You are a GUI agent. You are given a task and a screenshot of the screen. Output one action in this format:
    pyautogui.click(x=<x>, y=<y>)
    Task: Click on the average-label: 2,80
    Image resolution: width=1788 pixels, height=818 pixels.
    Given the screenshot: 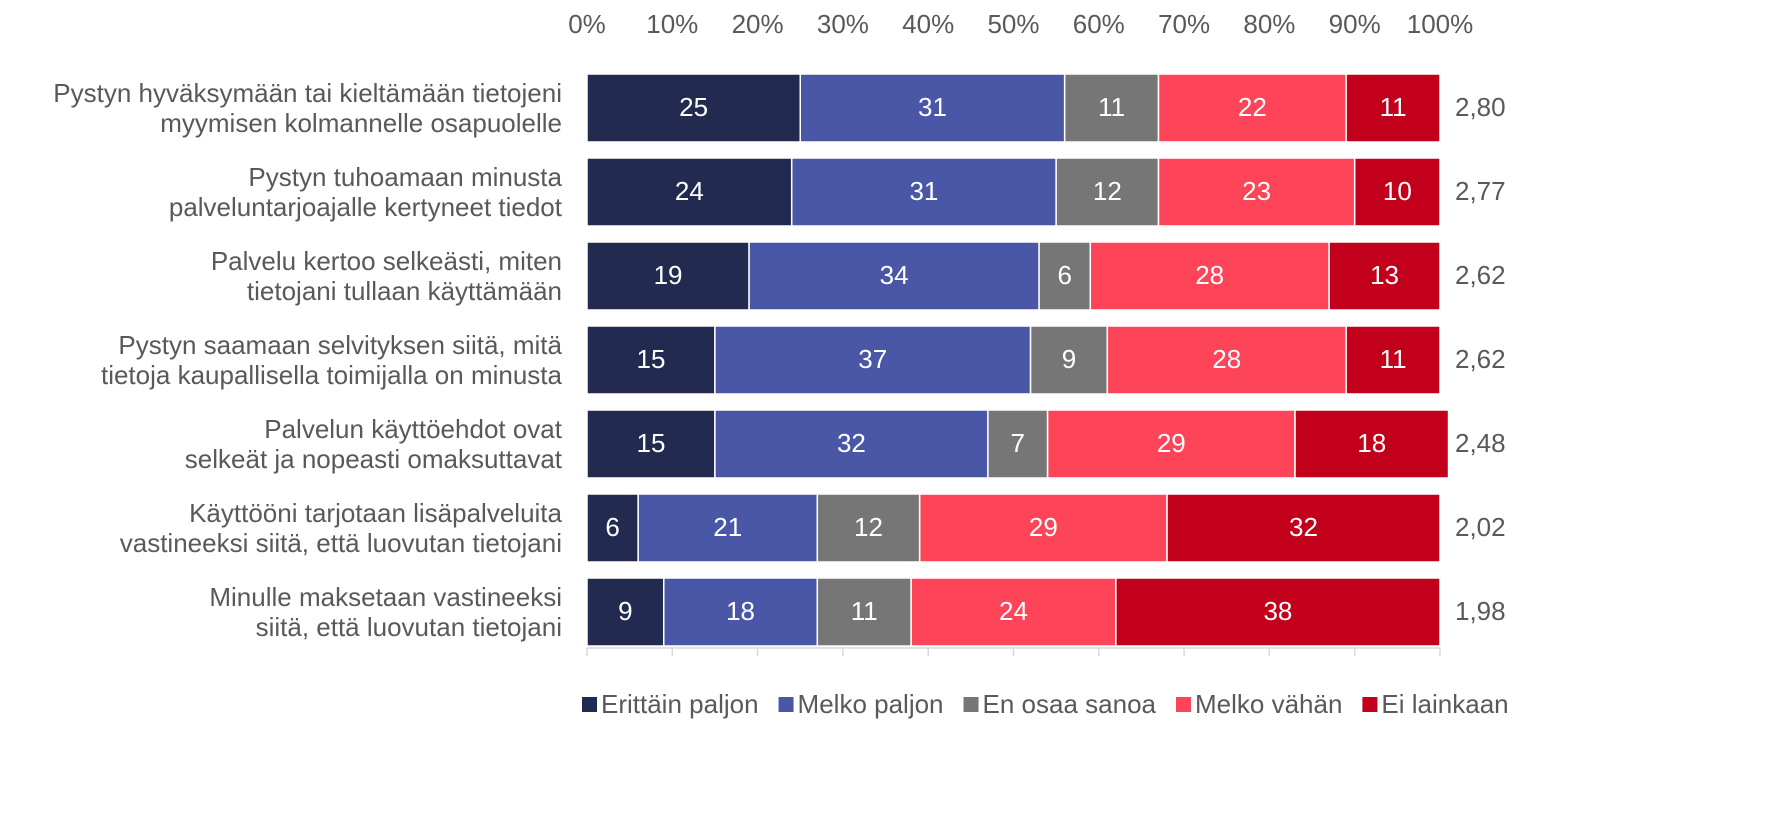 What is the action you would take?
    pyautogui.click(x=1480, y=107)
    